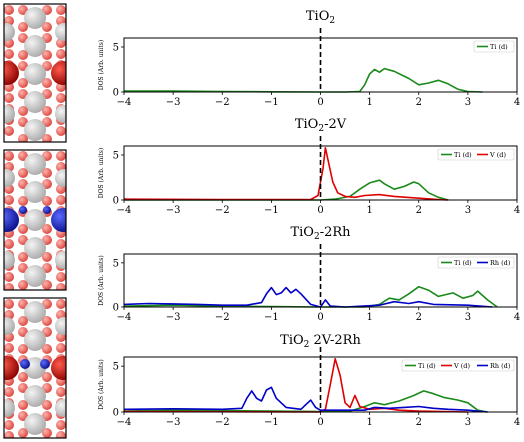 The height and width of the screenshot is (442, 524). Describe the element at coordinates (286, 190) in the screenshot. I see `series-line-tid` at that location.